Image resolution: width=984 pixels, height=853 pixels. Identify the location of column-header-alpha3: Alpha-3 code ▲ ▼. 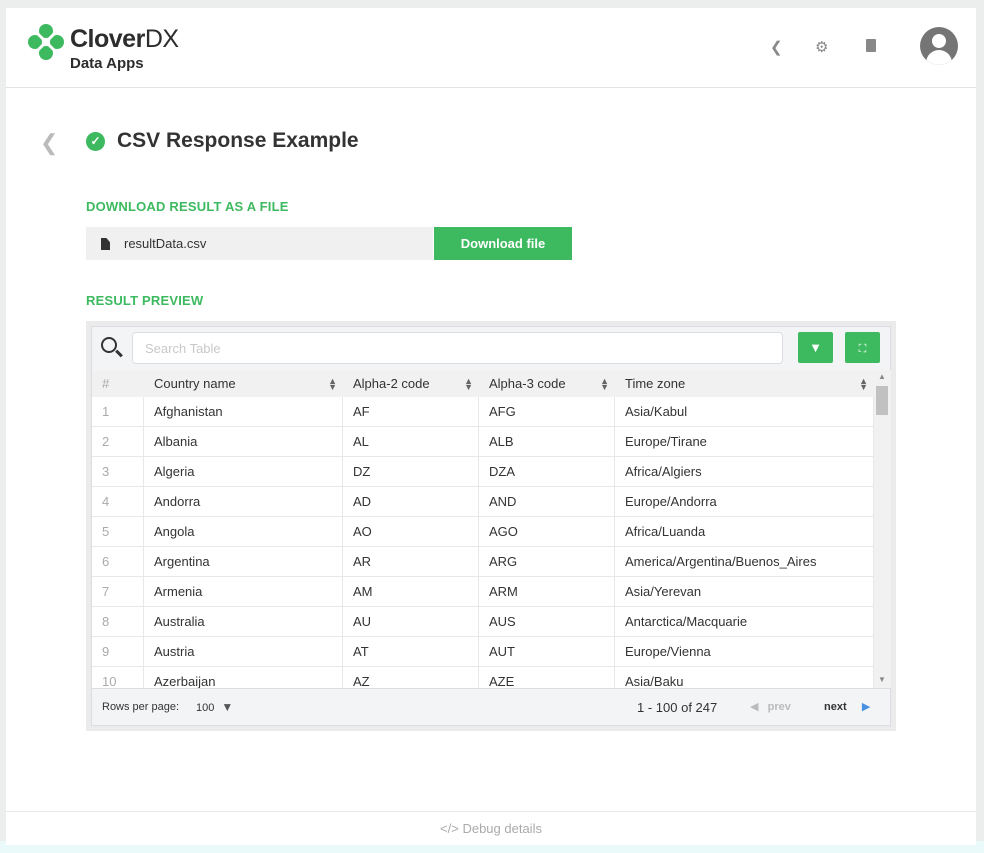
(547, 383).